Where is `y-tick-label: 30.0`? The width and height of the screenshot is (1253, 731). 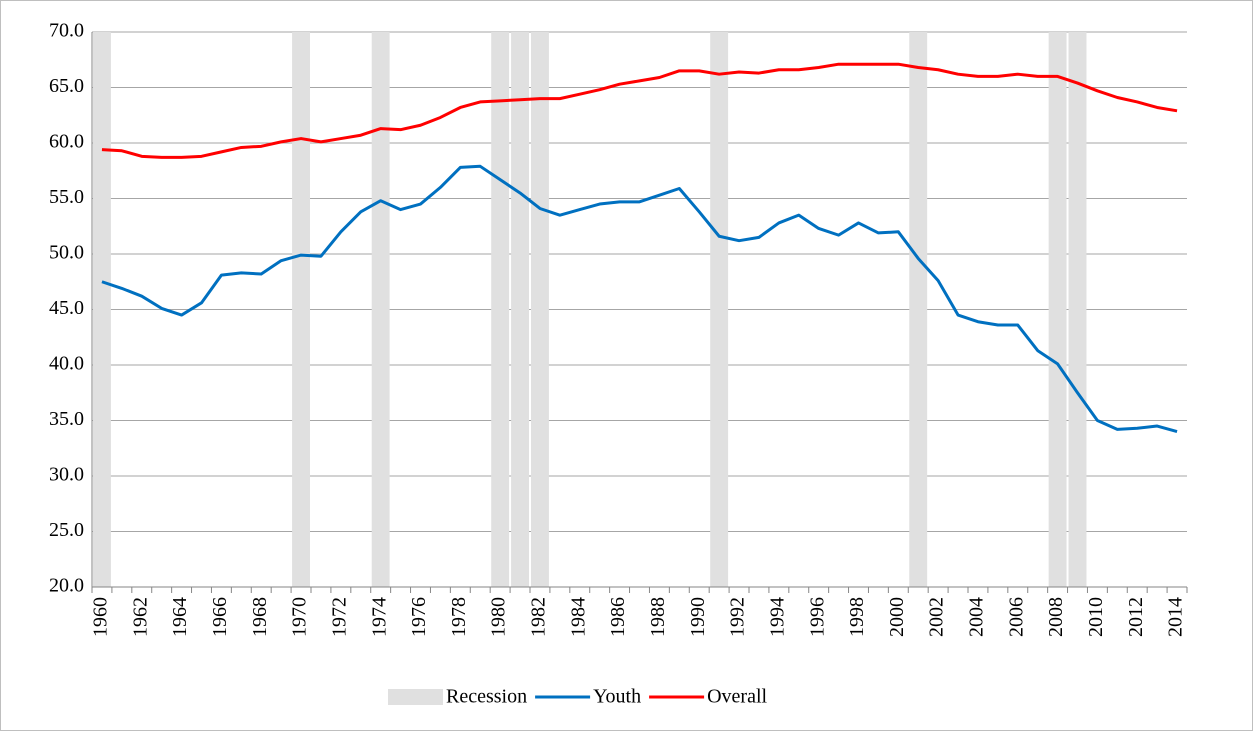 y-tick-label: 30.0 is located at coordinates (66, 475).